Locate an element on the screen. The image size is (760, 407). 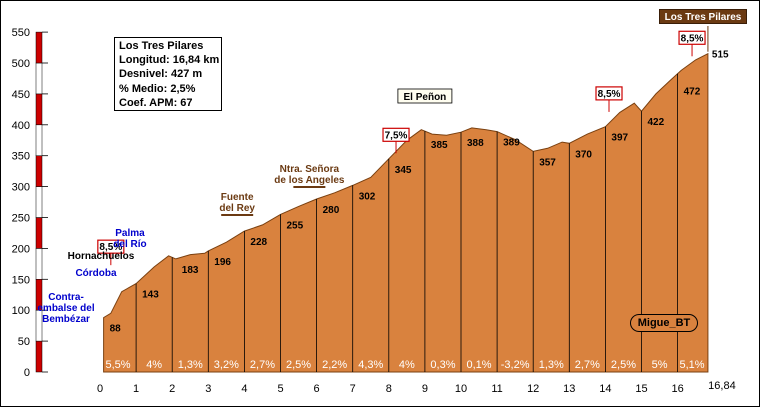
x-tick-label: 11 is located at coordinates (496, 389).